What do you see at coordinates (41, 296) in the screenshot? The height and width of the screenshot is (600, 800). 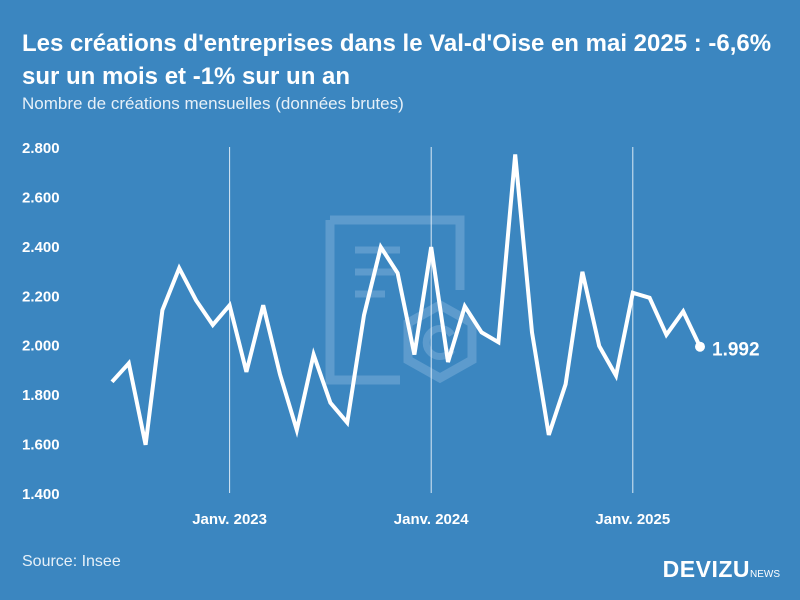 I see `y-tick-label: 2.200` at bounding box center [41, 296].